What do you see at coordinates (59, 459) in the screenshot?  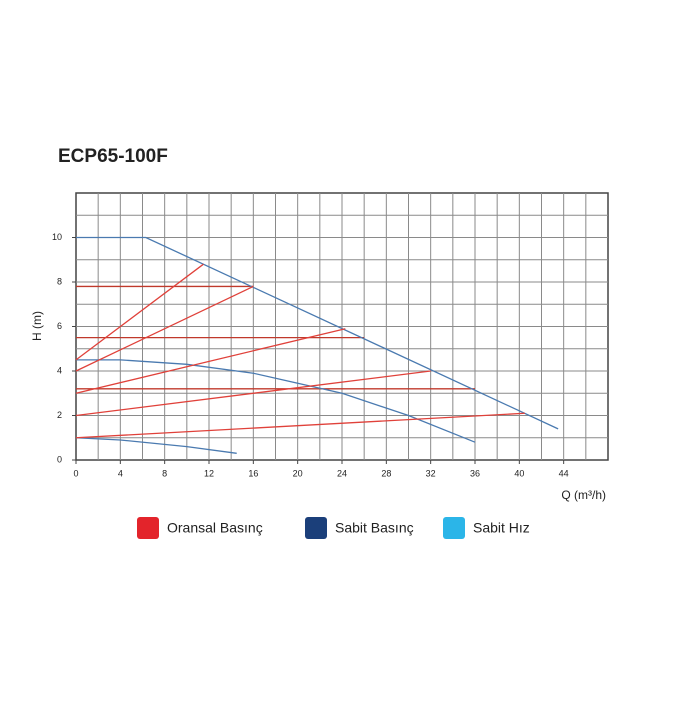 I see `y-tick-label: 0` at bounding box center [59, 459].